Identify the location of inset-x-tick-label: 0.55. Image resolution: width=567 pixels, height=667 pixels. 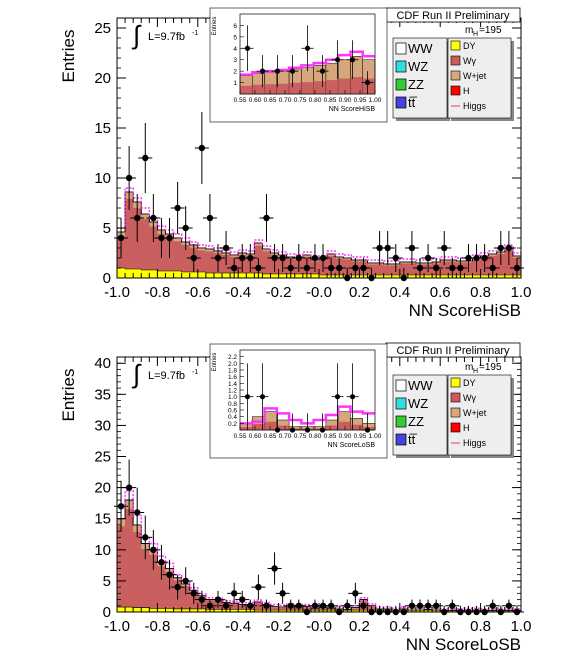
(240, 436).